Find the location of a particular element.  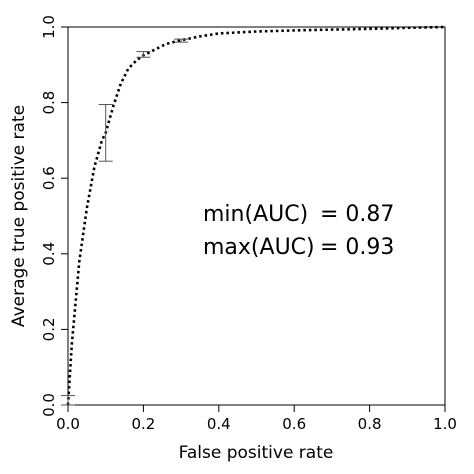

x-tick-label: 1.0 is located at coordinates (445, 424).